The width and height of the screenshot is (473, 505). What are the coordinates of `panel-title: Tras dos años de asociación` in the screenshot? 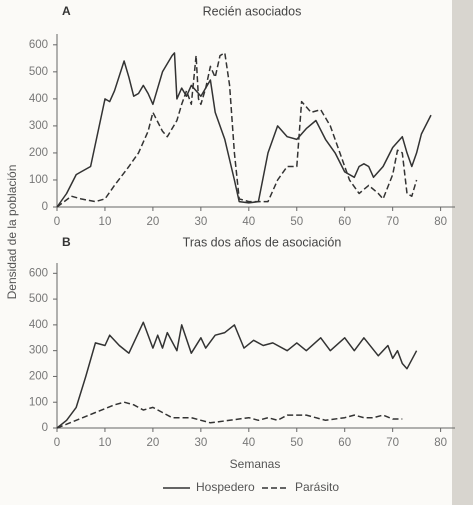 It's located at (262, 242).